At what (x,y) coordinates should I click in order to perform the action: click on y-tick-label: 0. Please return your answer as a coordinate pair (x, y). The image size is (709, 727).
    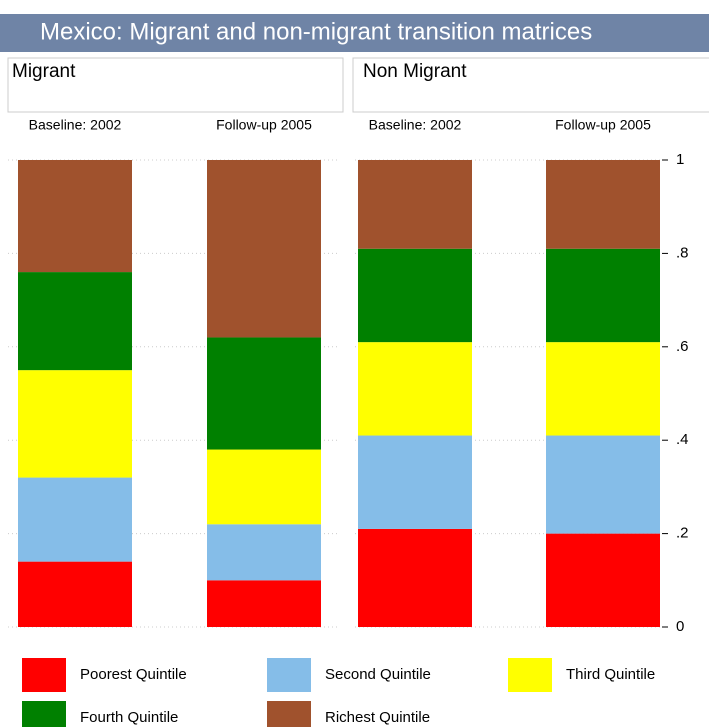
    Looking at the image, I should click on (680, 626).